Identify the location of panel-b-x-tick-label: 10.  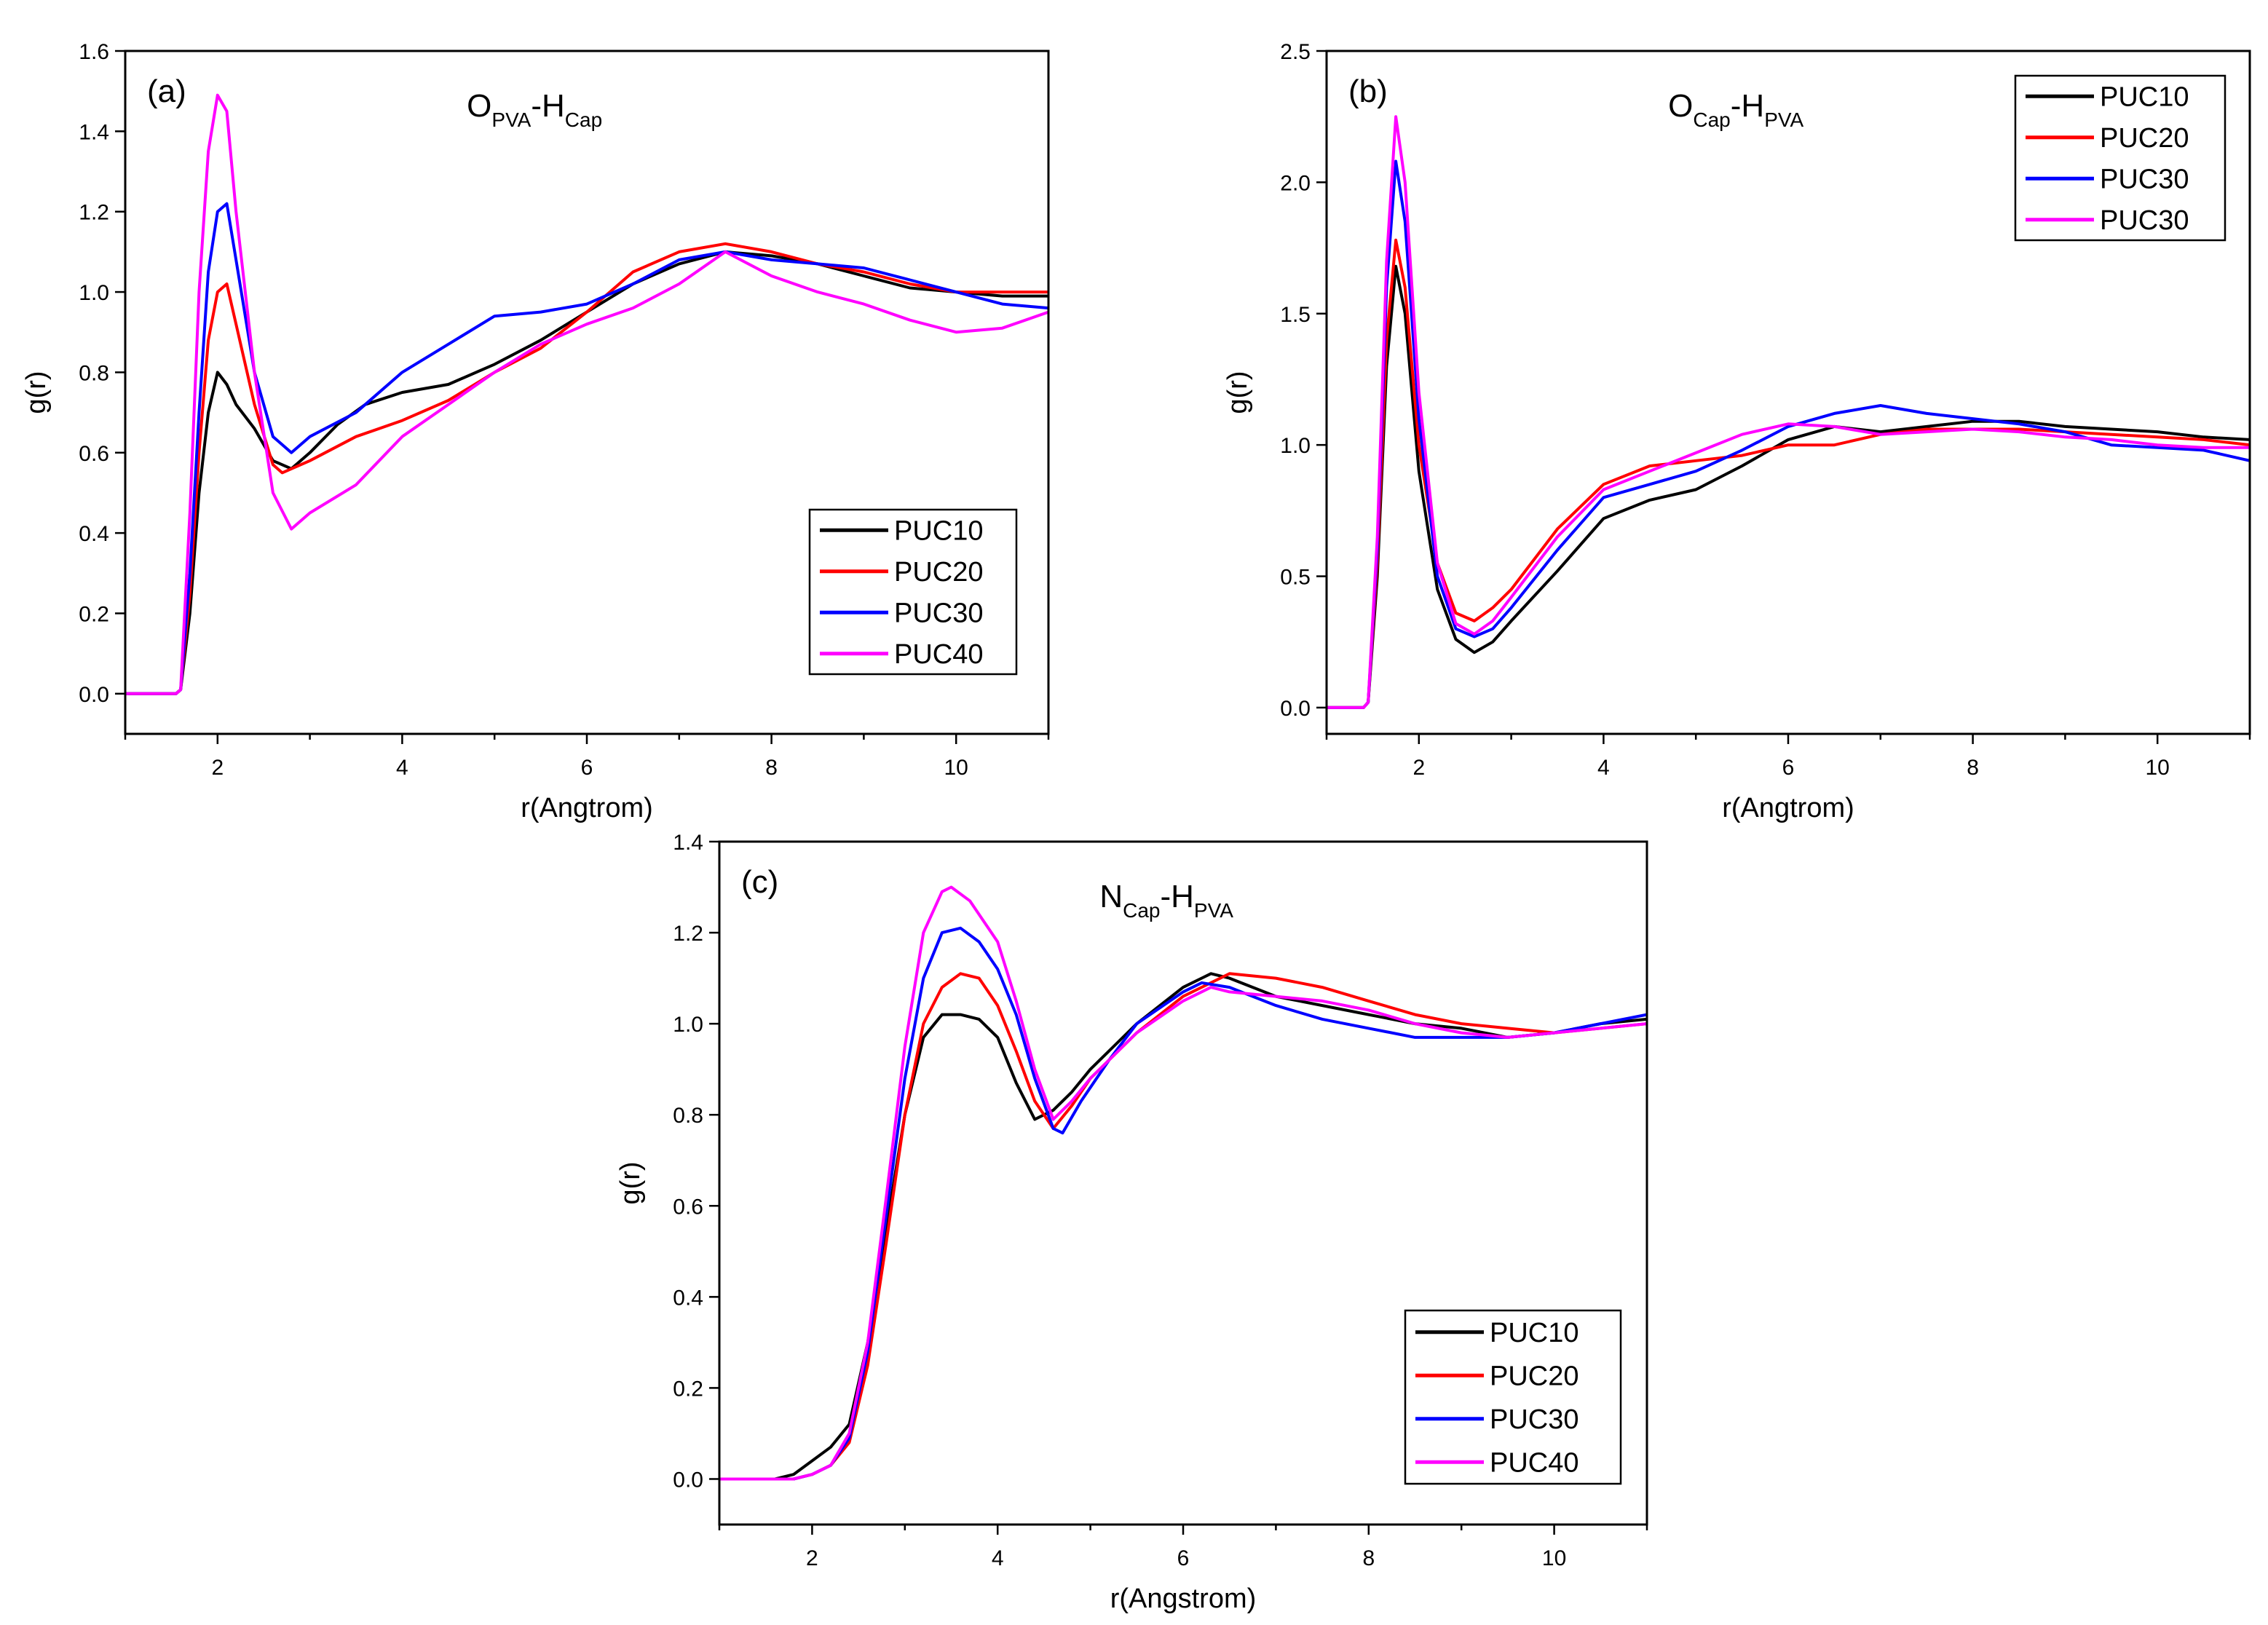
(2158, 768).